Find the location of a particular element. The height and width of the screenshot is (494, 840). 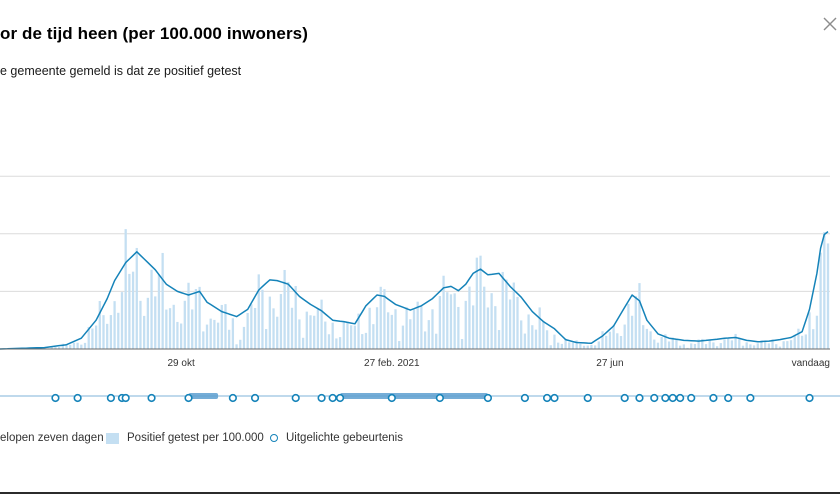

x-tick-label: 29 okt is located at coordinates (181, 363).